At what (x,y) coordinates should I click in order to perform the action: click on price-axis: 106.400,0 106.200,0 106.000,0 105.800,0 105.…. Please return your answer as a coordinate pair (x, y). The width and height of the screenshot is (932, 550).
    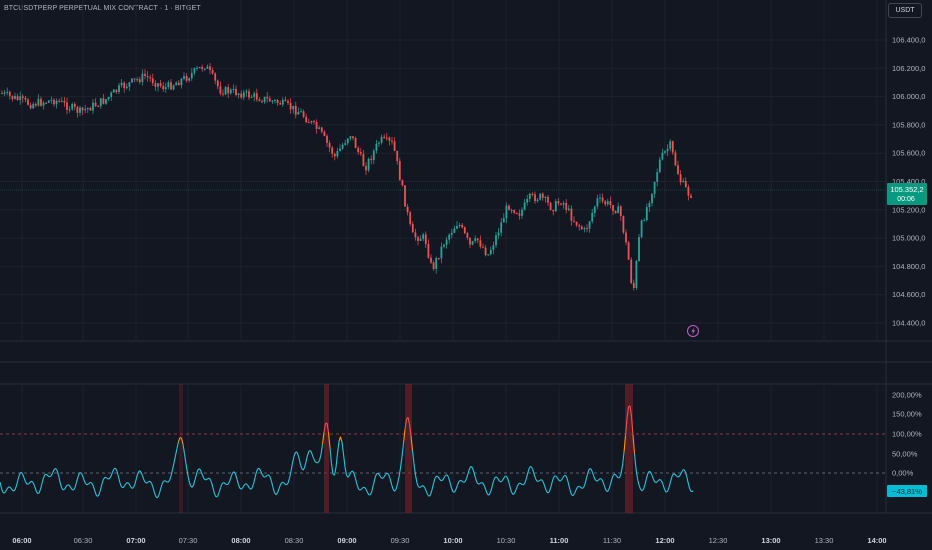
    Looking at the image, I should click on (908, 182).